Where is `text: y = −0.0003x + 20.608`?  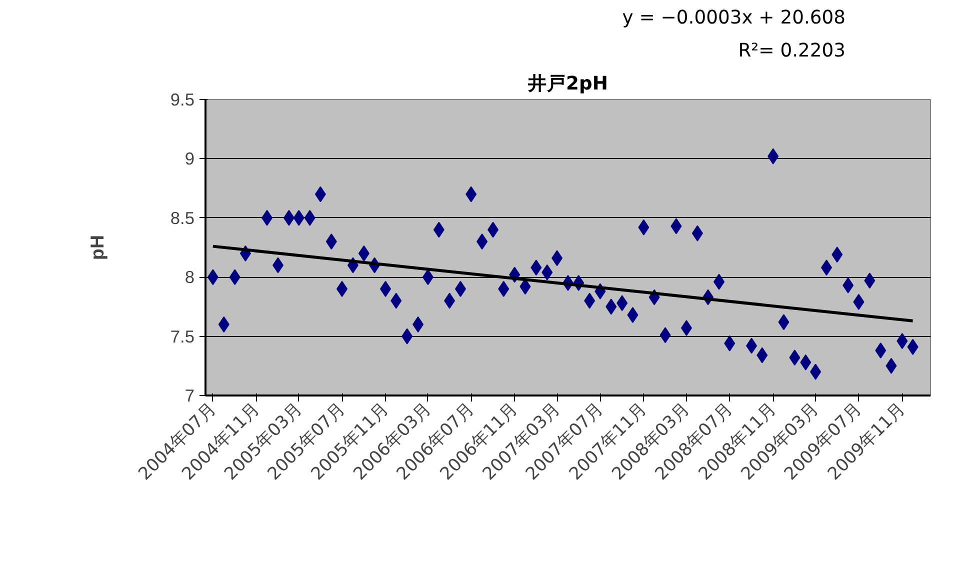 text: y = −0.0003x + 20.608 is located at coordinates (734, 18).